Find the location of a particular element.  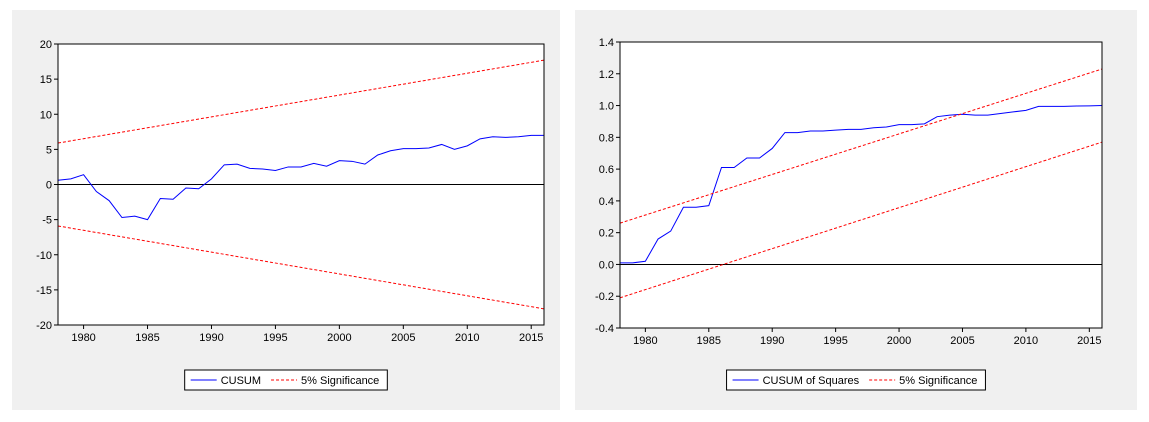

legend: CUSUM of Squares 5% Significance is located at coordinates (856, 380).